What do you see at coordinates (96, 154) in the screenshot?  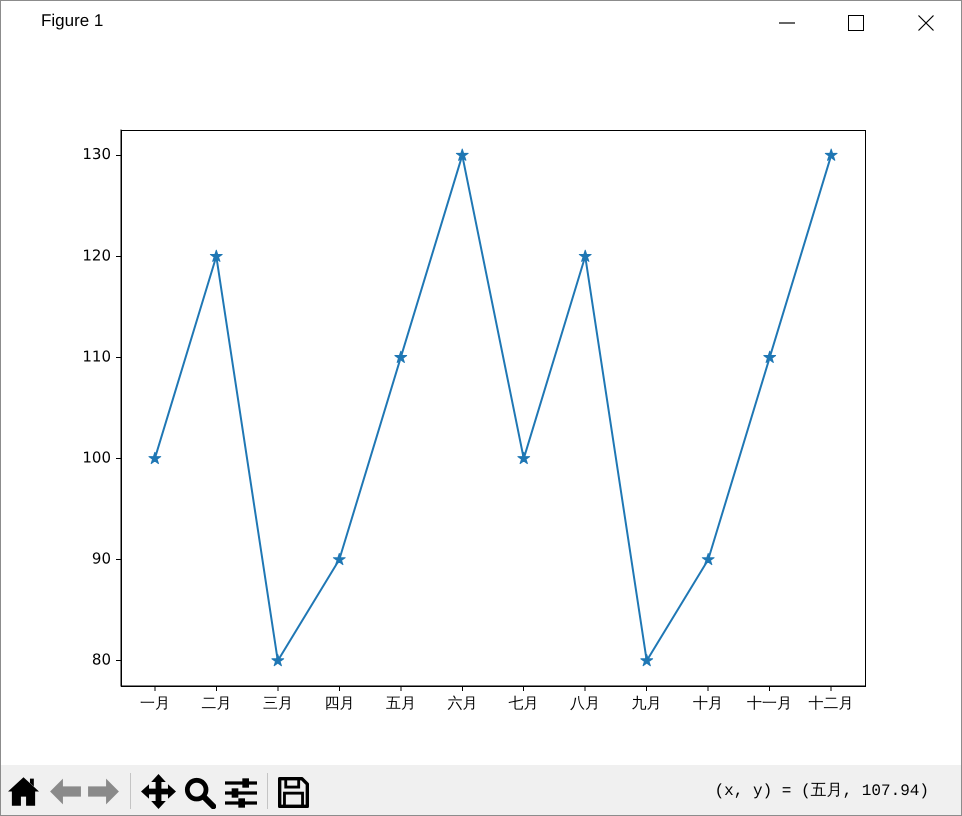 I see `y-tick-label: 130` at bounding box center [96, 154].